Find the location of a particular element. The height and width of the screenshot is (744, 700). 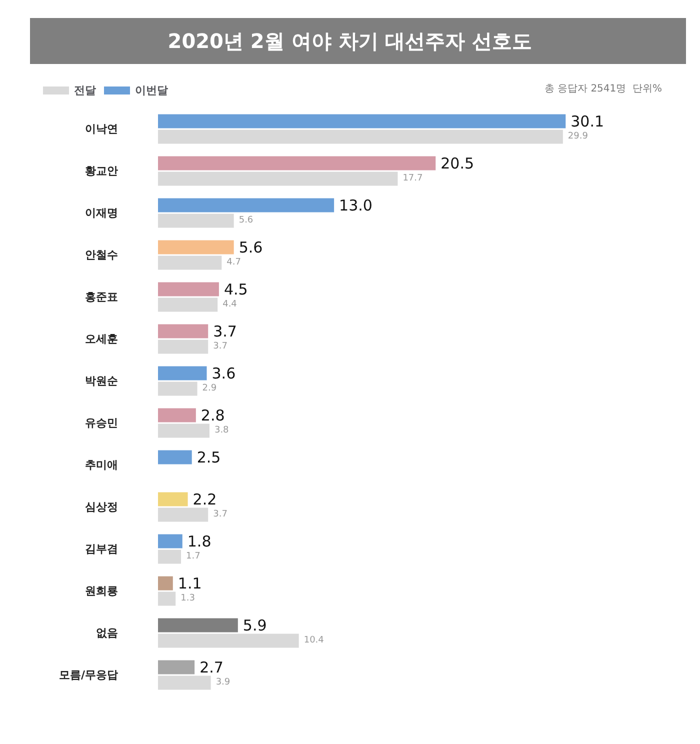

y-tick-label: 없음 is located at coordinates (107, 633).